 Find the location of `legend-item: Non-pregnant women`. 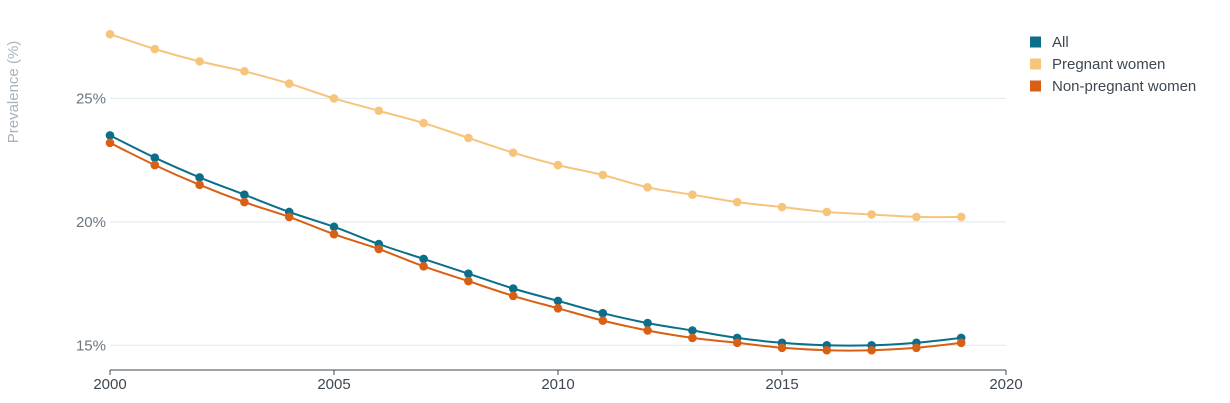

legend-item: Non-pregnant women is located at coordinates (1113, 86).